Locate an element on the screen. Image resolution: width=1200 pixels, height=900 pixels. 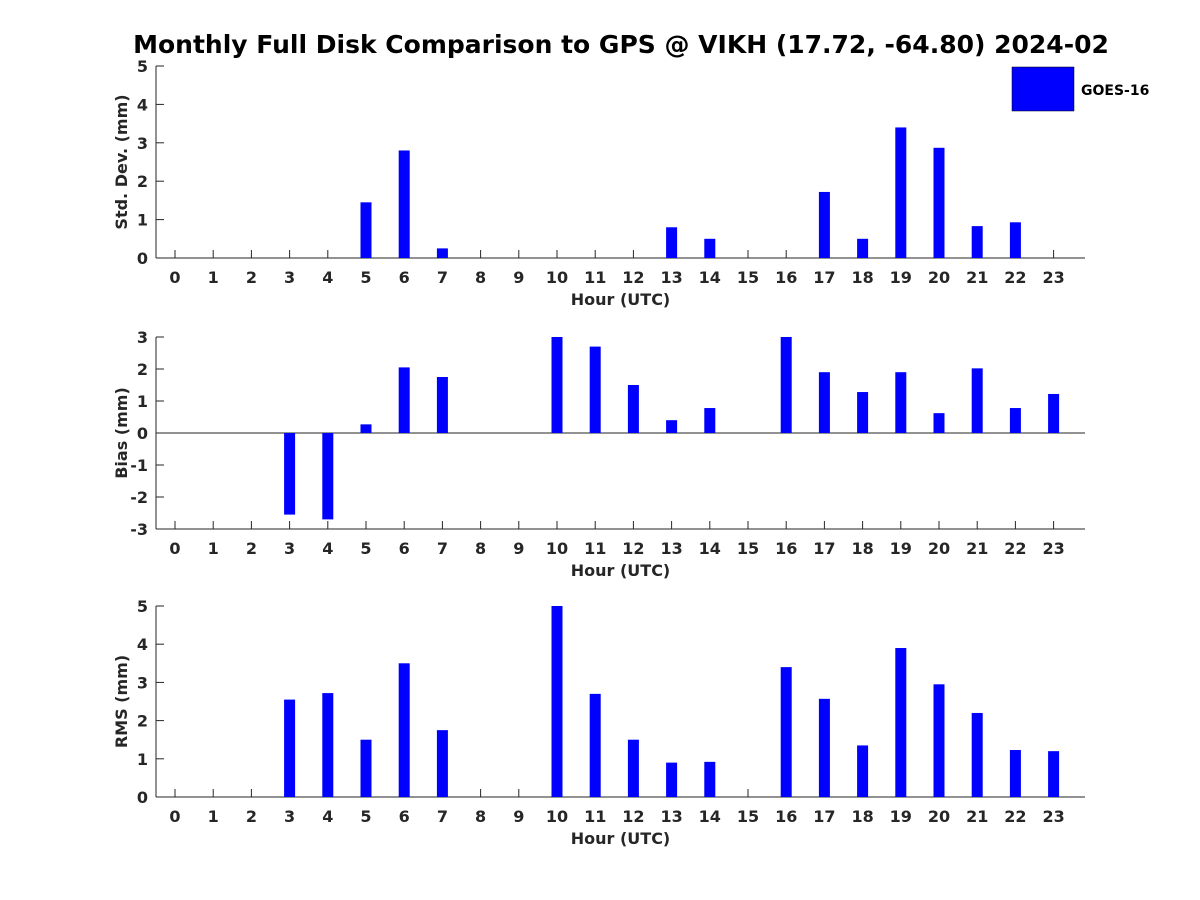
y-tick-label: -1 is located at coordinates (139, 465).